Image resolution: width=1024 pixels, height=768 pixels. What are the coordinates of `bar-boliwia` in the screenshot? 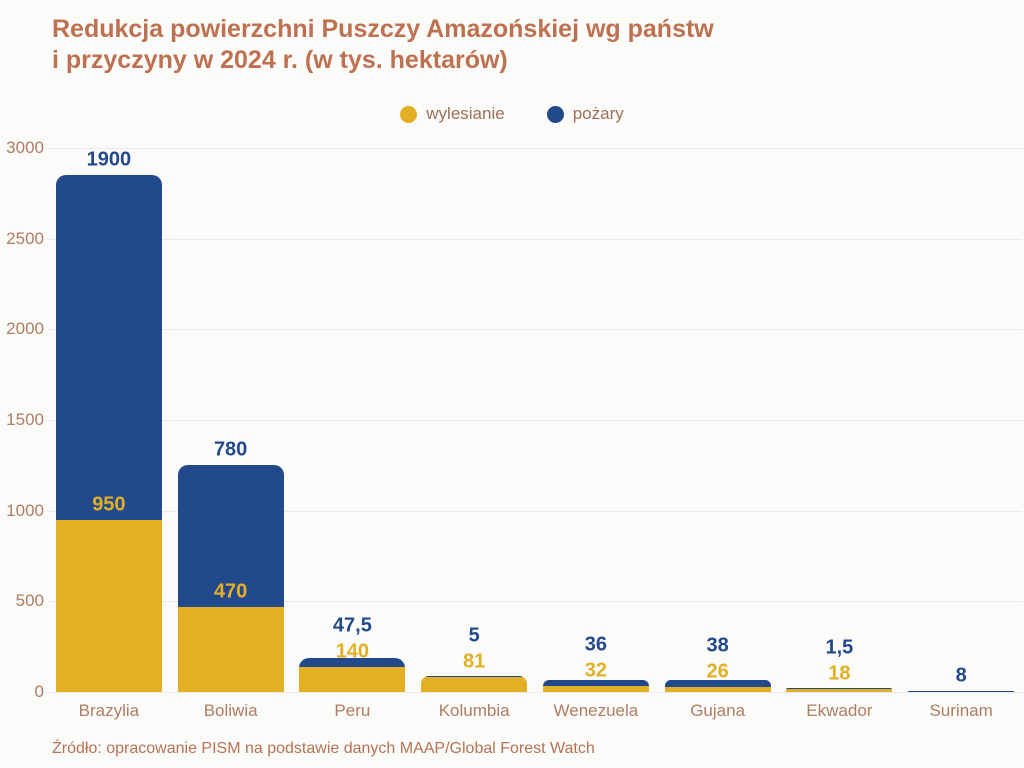 It's located at (230, 578).